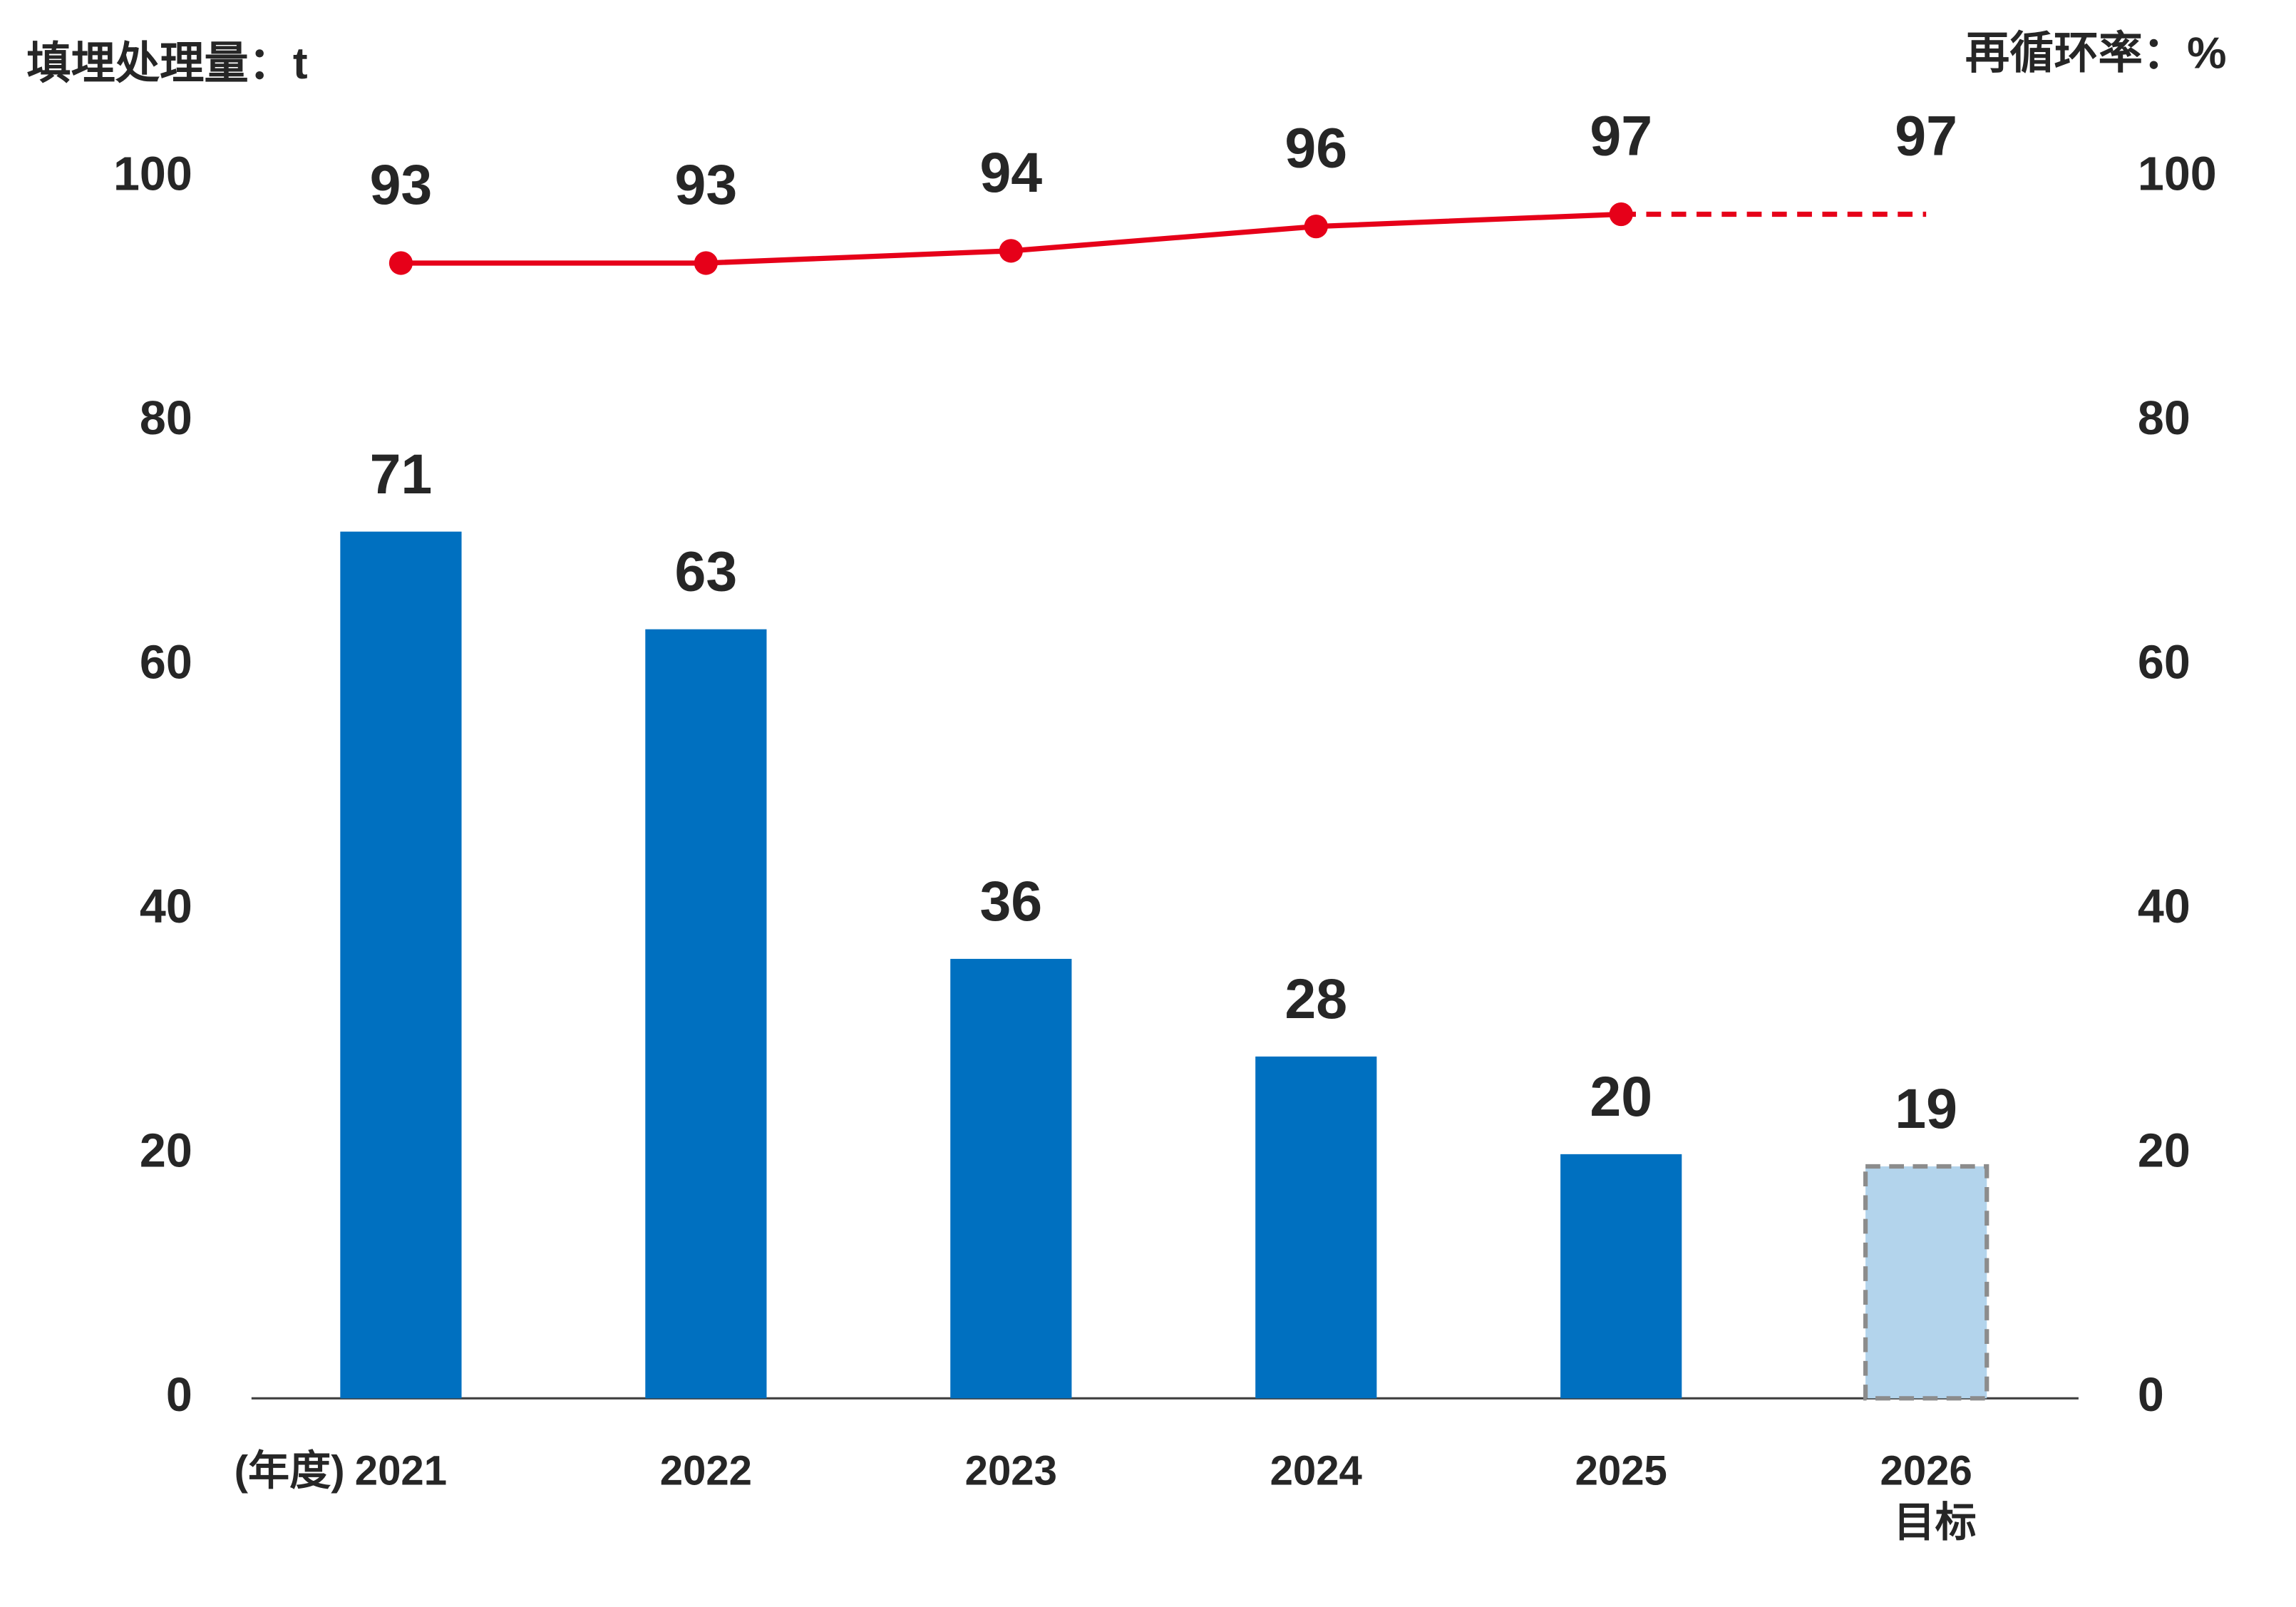 The image size is (2296, 1607). I want to click on y-tick-label: 40, so click(166, 907).